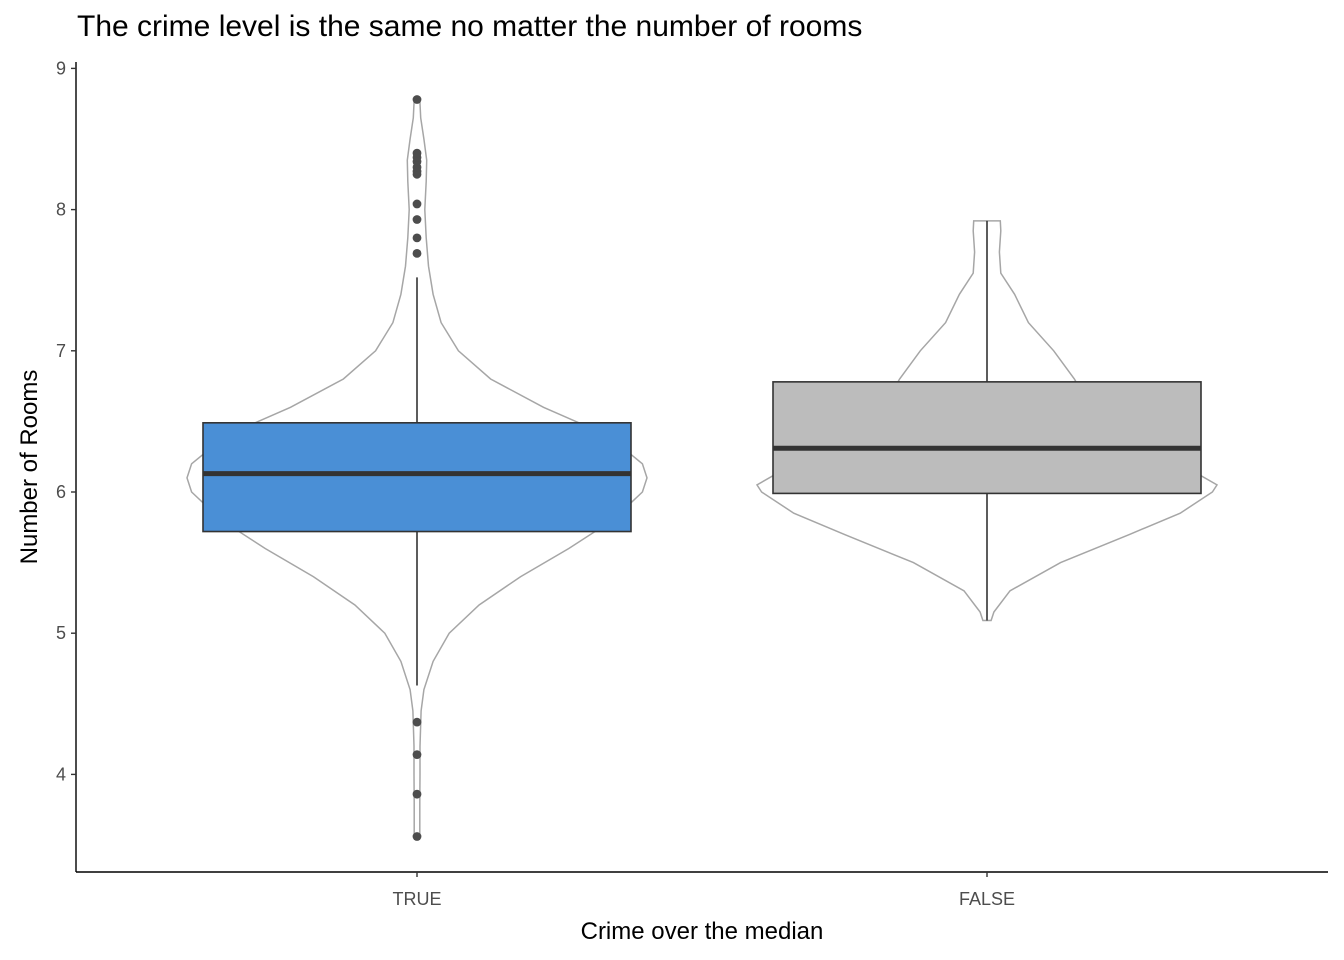 The image size is (1344, 960). I want to click on violin-false, so click(987, 421).